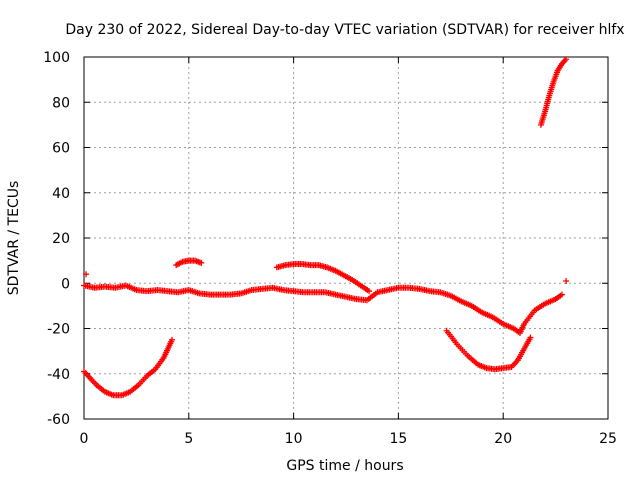 Image resolution: width=640 pixels, height=480 pixels. Describe the element at coordinates (58, 420) in the screenshot. I see `y-tick-label: -60` at that location.